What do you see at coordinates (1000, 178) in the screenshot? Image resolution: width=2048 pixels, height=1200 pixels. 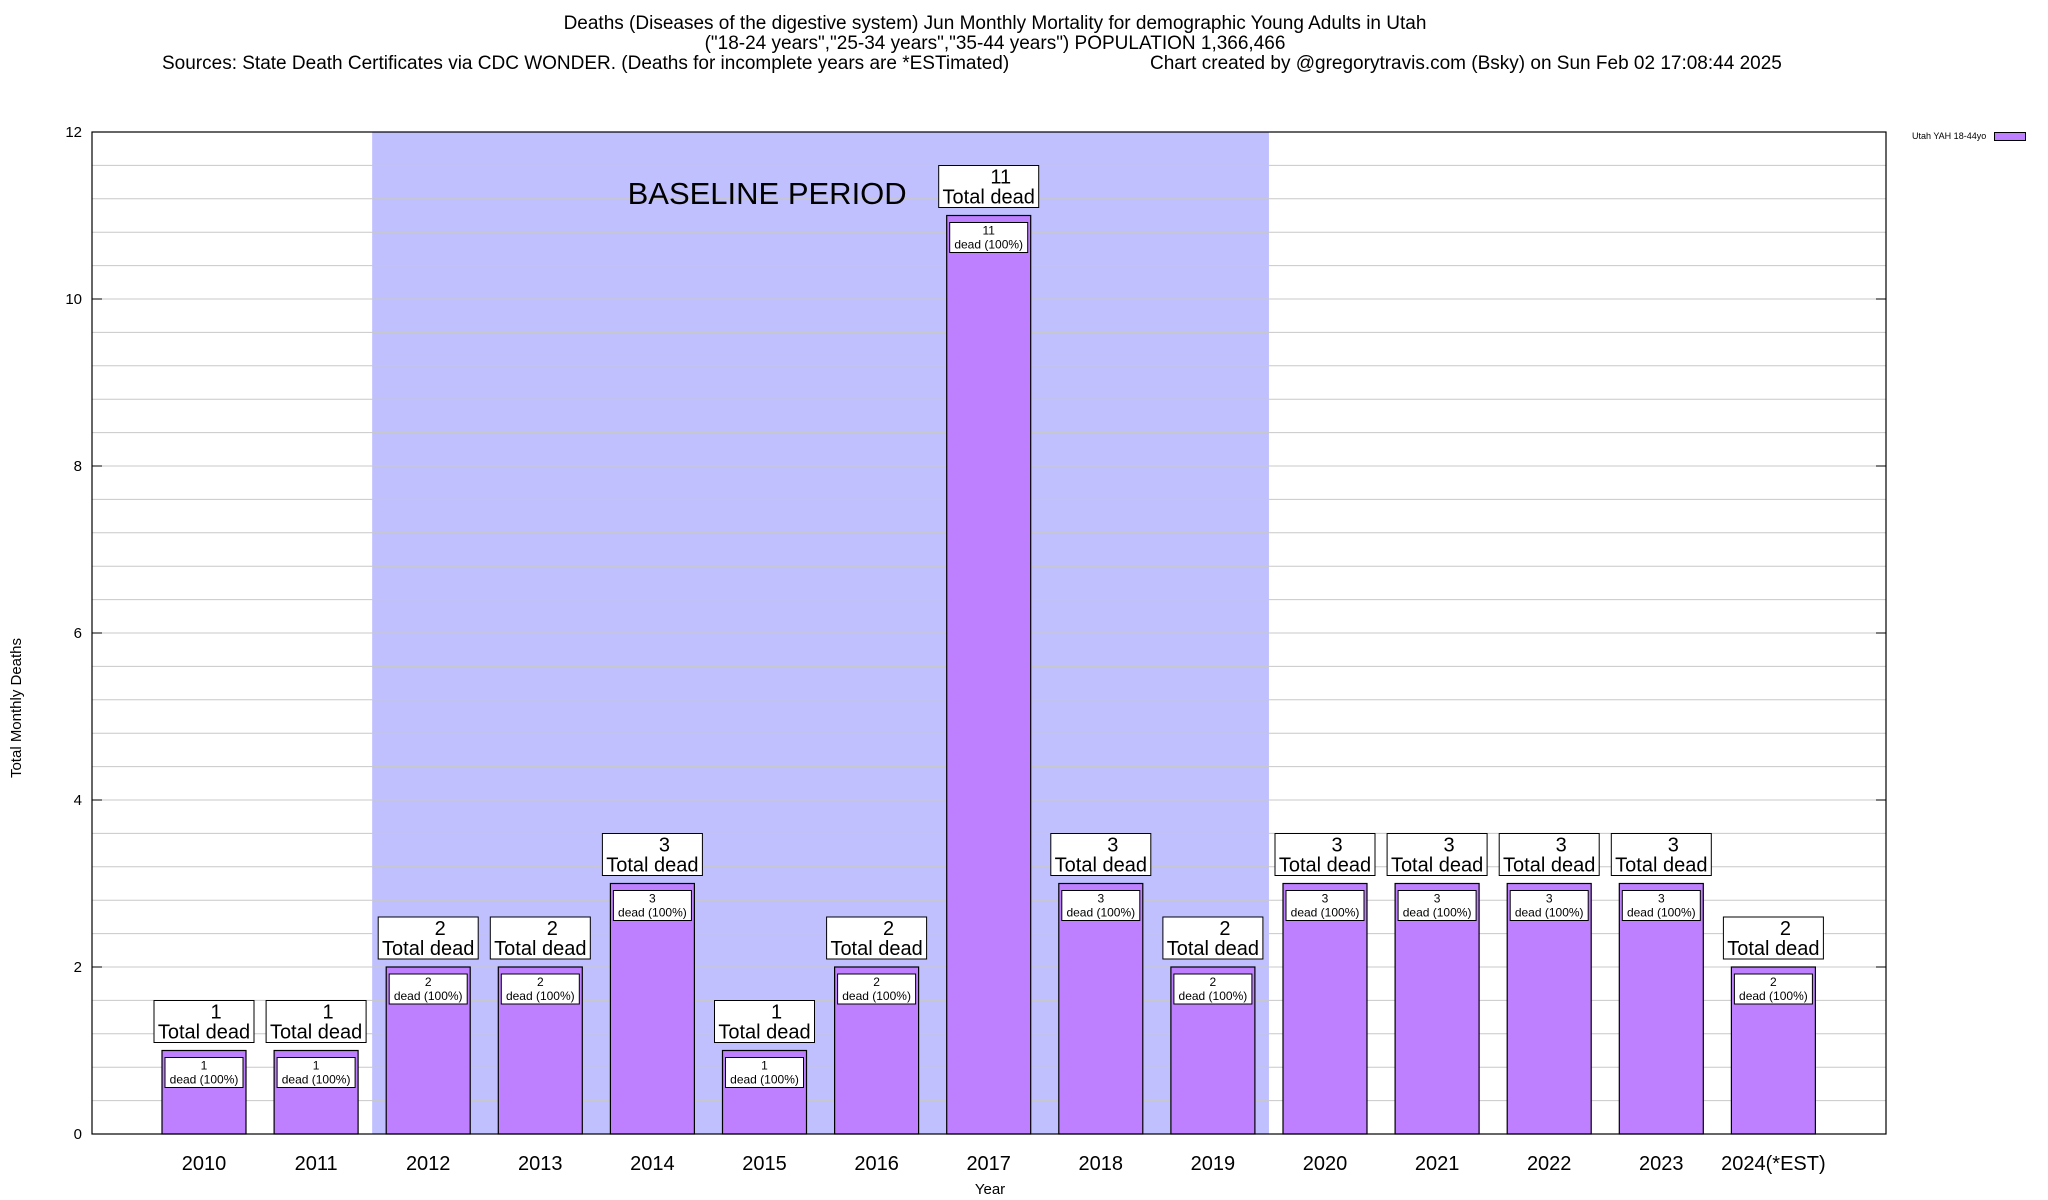 I see `bar-total-value: 11` at bounding box center [1000, 178].